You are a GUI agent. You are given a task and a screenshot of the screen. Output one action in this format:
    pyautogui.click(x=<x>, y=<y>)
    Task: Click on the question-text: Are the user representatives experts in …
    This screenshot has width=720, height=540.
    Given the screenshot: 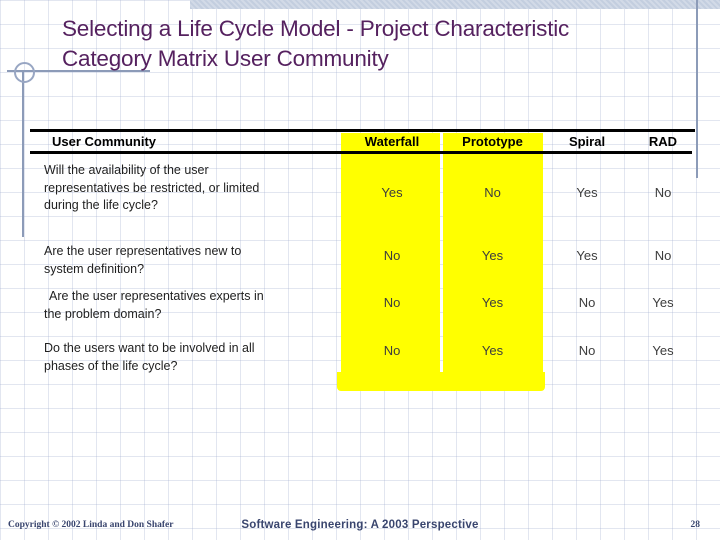 What is the action you would take?
    pyautogui.click(x=154, y=305)
    